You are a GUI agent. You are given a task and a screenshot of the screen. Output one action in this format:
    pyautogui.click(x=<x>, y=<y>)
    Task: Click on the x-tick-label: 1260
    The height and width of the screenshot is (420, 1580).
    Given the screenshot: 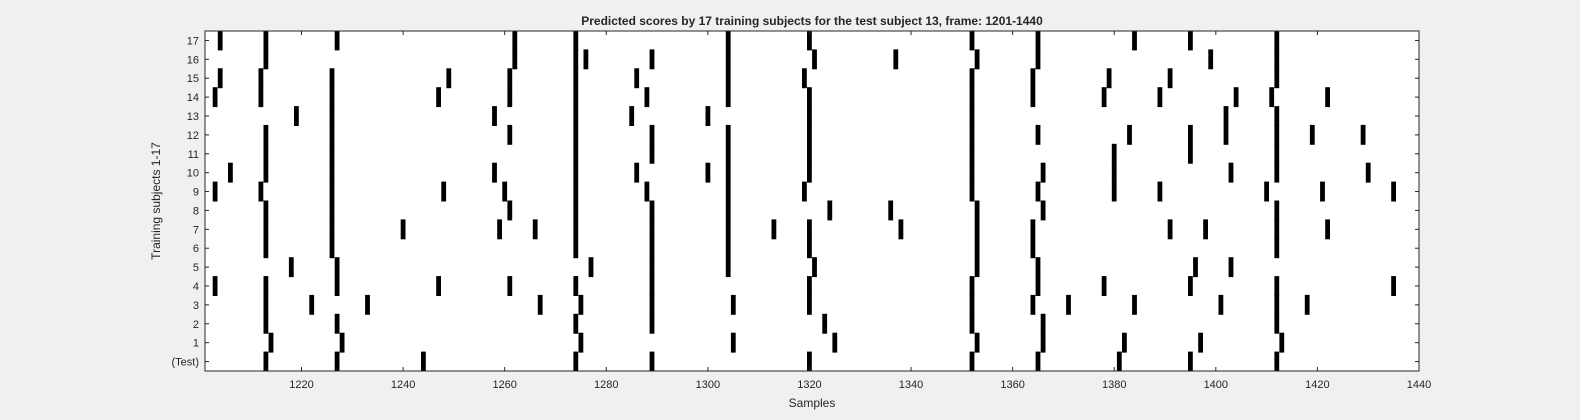 What is the action you would take?
    pyautogui.click(x=504, y=385)
    